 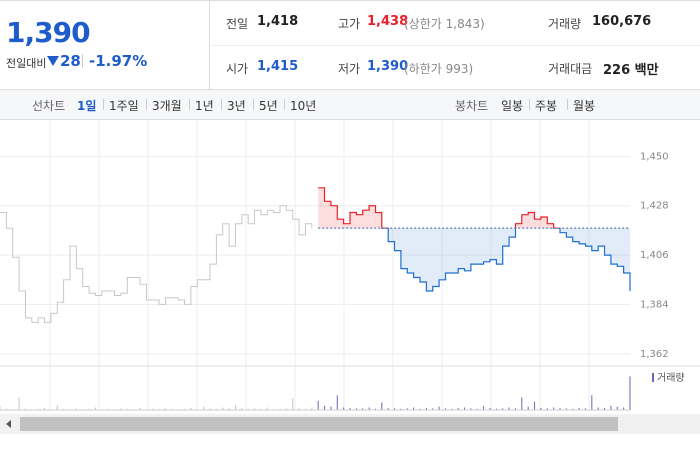 I want to click on y-tick-label: 1,450, so click(x=654, y=156).